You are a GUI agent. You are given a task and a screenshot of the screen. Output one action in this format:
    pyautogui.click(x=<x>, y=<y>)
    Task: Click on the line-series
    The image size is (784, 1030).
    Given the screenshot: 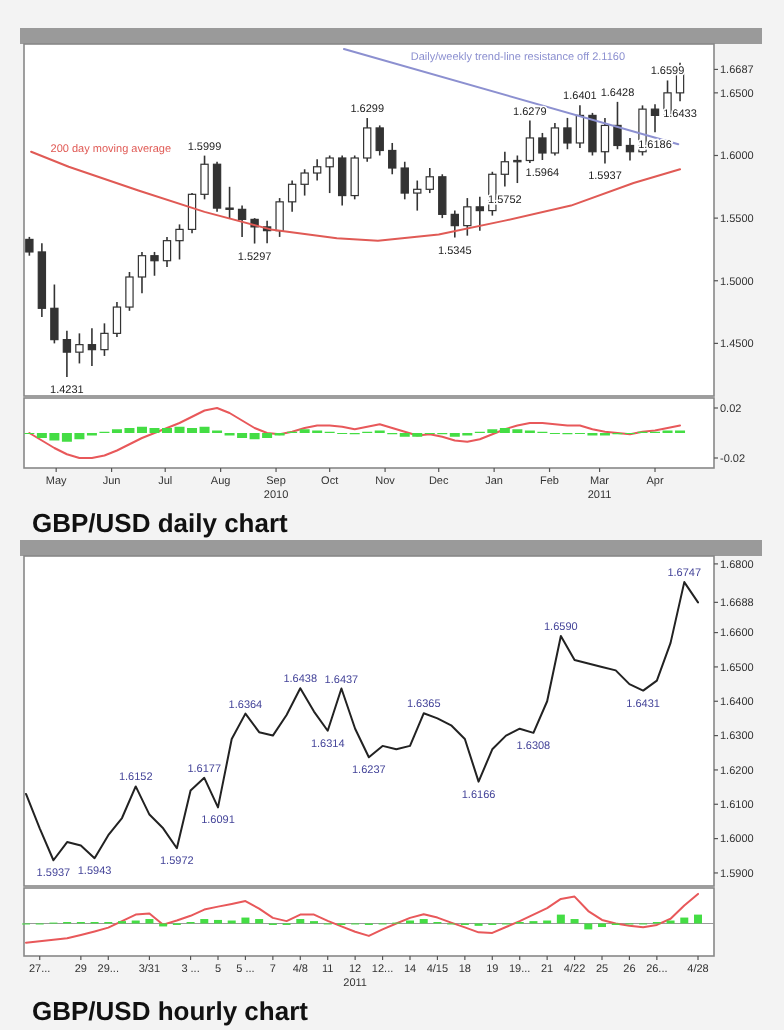 What is the action you would take?
    pyautogui.click(x=355, y=433)
    